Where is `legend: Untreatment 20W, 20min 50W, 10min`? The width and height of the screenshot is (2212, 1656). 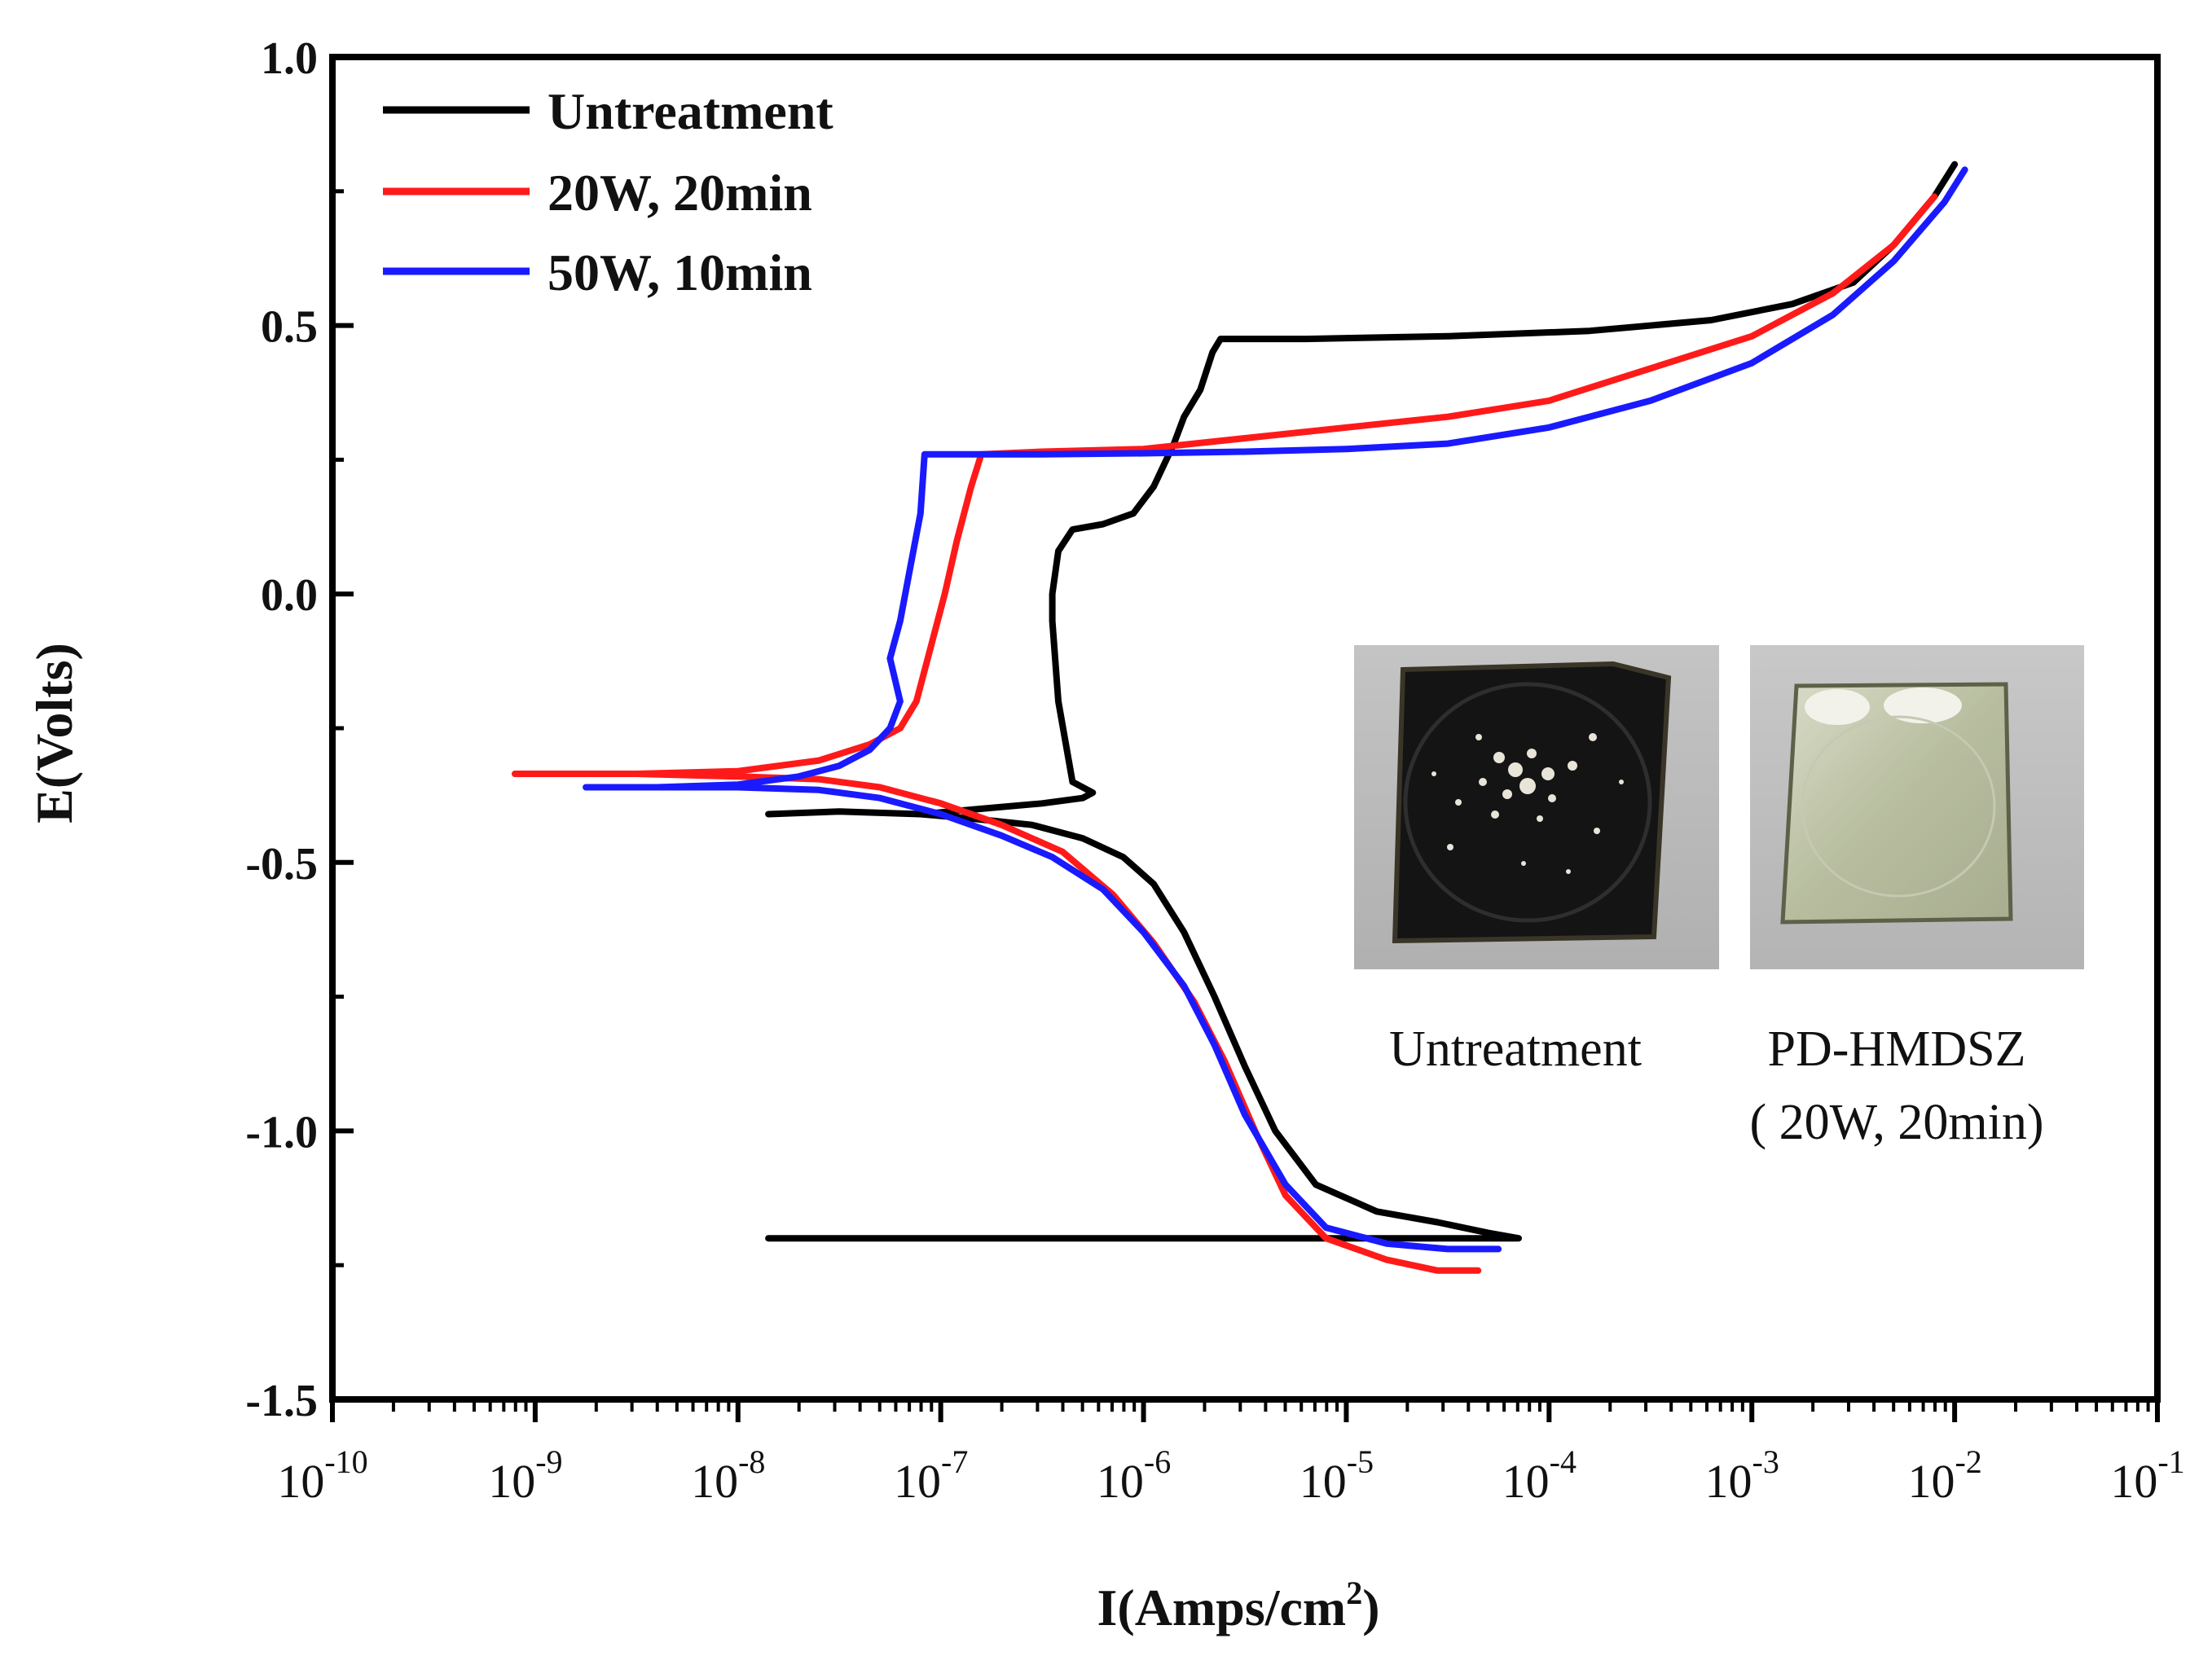 legend: Untreatment 20W, 20min 50W, 10min is located at coordinates (608, 191).